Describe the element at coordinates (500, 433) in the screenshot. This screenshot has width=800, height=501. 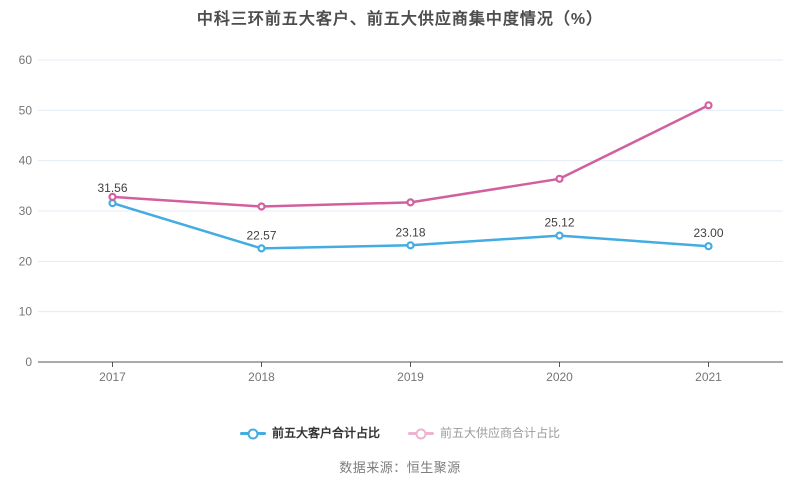
I see `legend-label-suppliers: 前五大供应商合计占比` at that location.